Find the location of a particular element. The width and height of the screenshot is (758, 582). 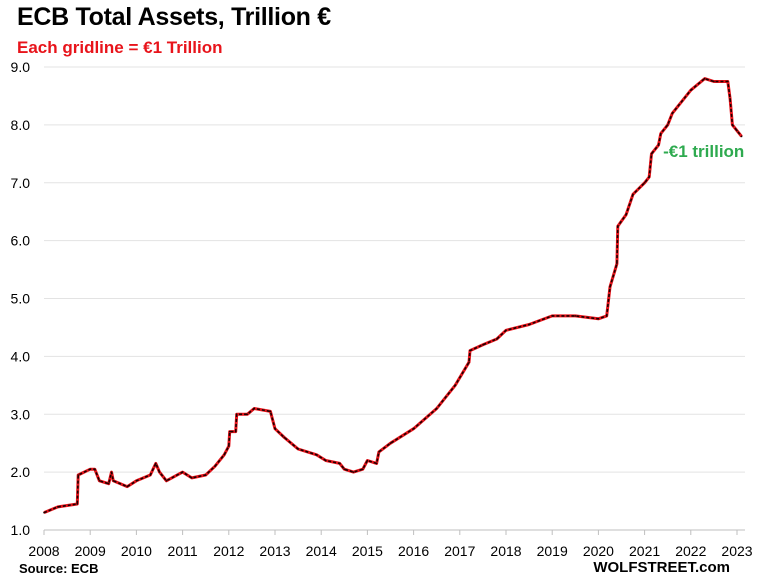

source-note: Source: ECB is located at coordinates (59, 568).